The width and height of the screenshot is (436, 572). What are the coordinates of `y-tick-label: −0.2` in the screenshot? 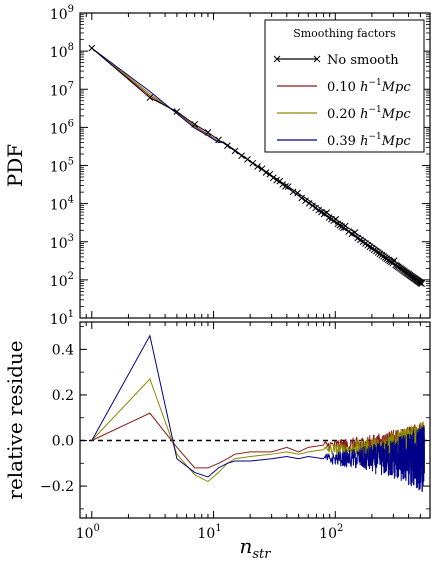 It's located at (57, 487).